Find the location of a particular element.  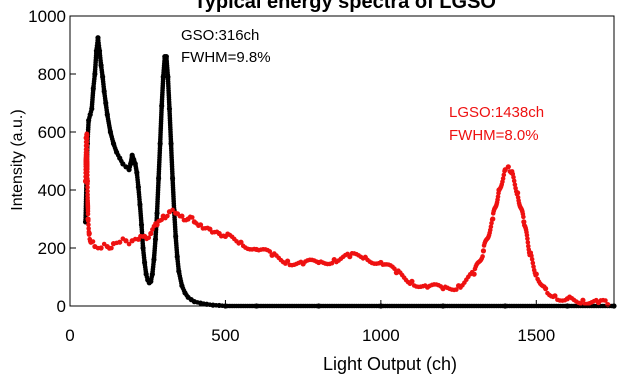

x-axis-label: Light Output (ch) is located at coordinates (390, 364).